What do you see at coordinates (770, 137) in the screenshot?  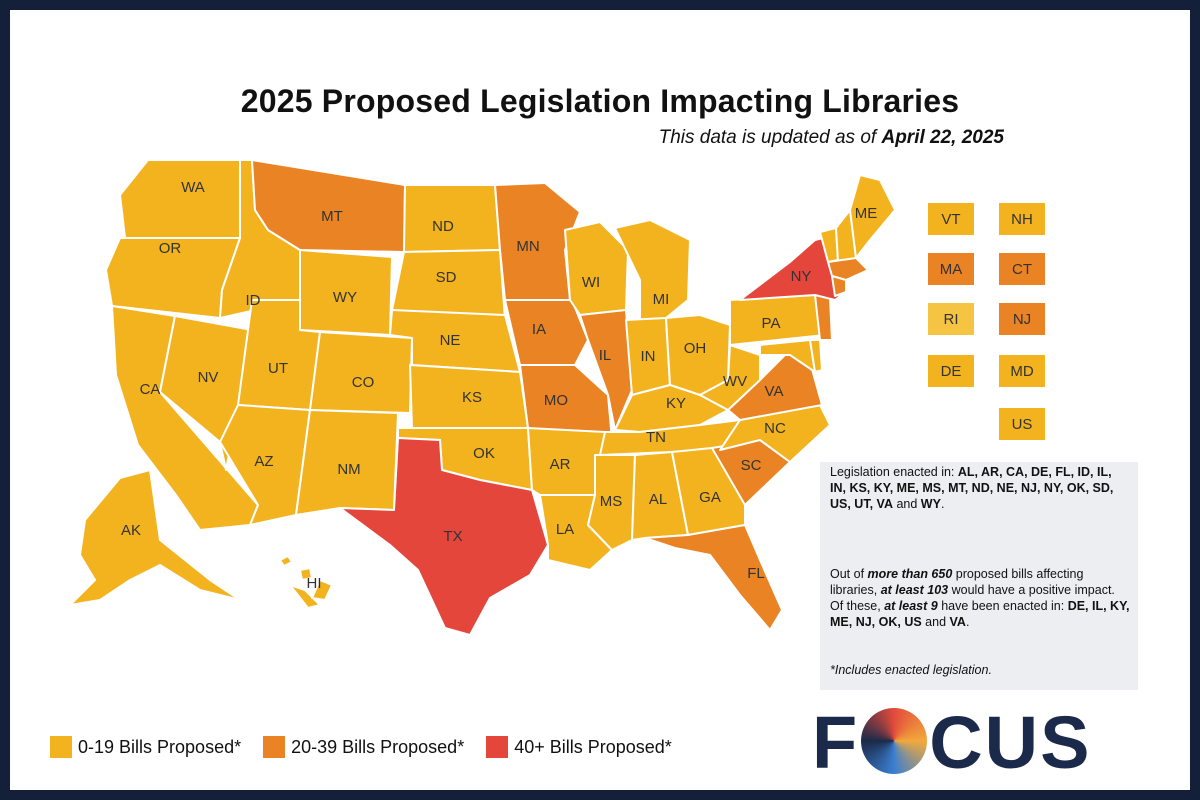 I see `subtitle-prefix: This data is updated as of` at bounding box center [770, 137].